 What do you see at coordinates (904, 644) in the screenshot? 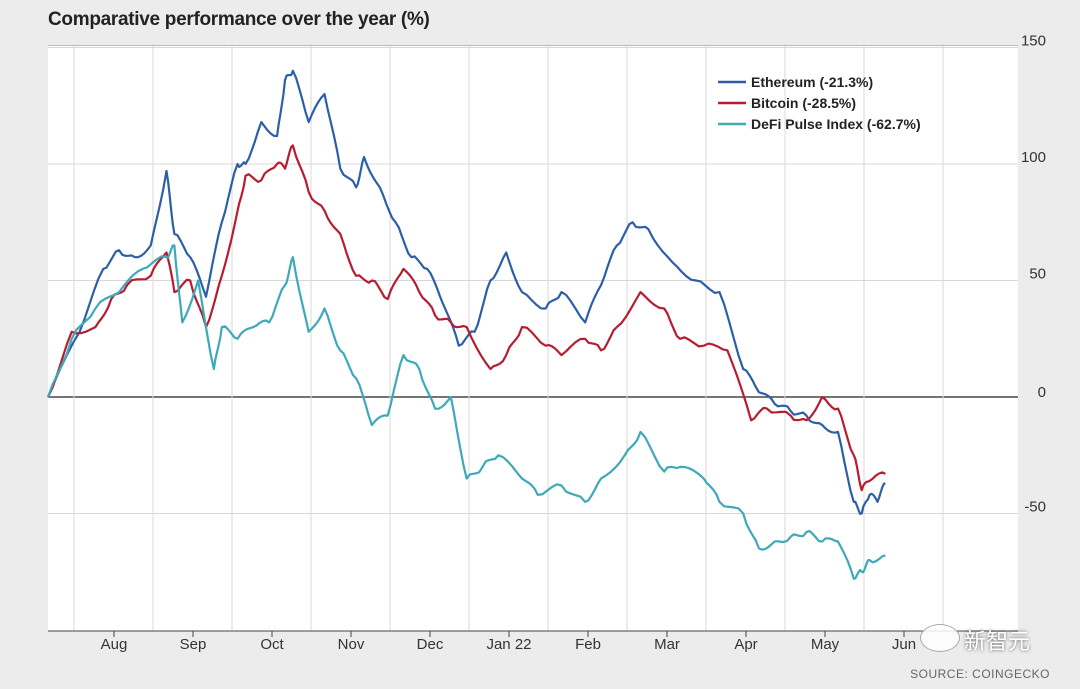
I see `x-tick-label: Jun` at bounding box center [904, 644].